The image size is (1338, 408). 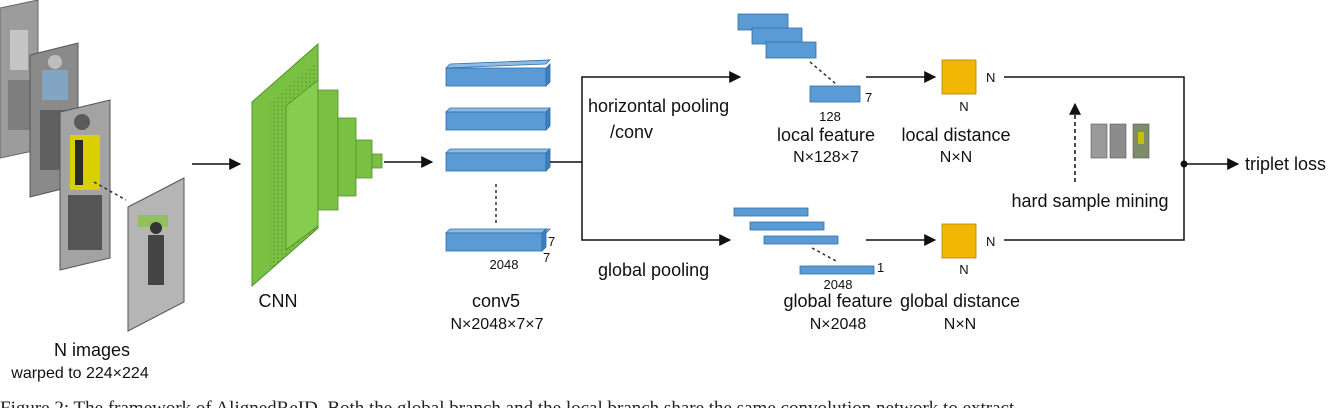 I want to click on conv5-shape: N×2048×7×7, so click(x=497, y=324).